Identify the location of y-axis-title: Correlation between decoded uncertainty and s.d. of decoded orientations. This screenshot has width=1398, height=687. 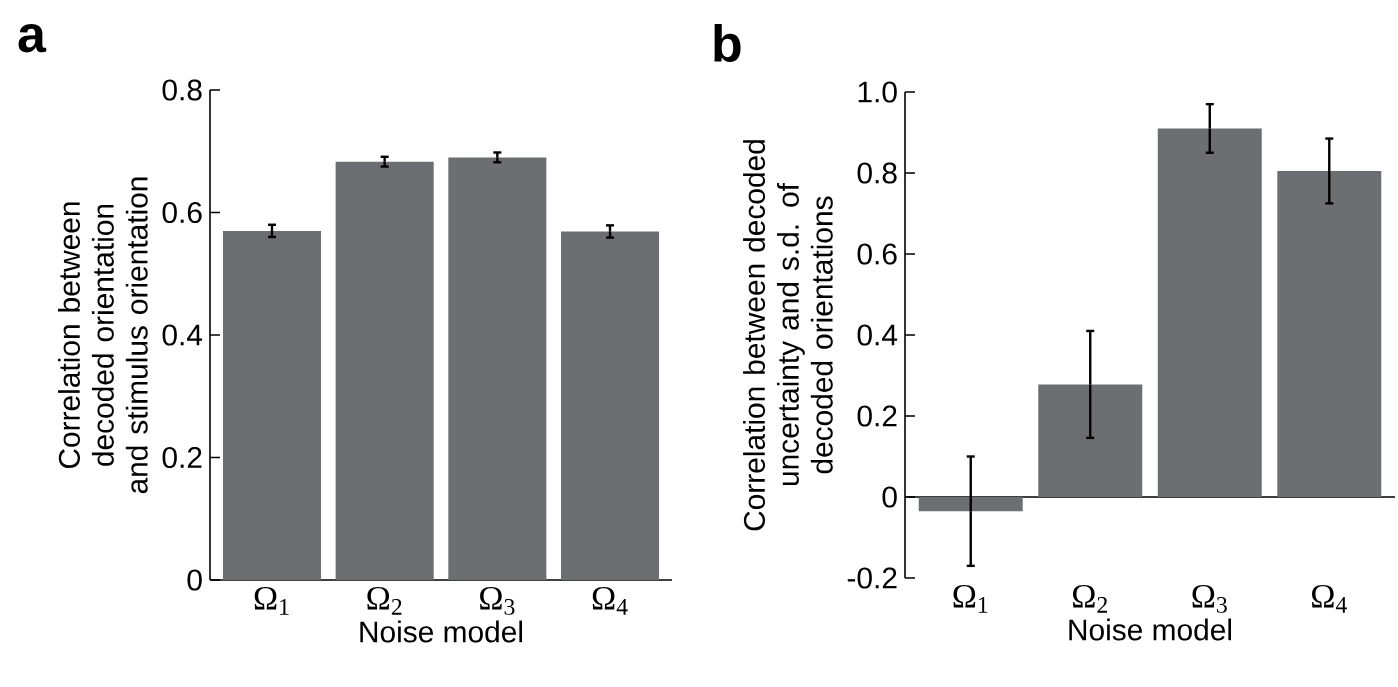
(788, 335).